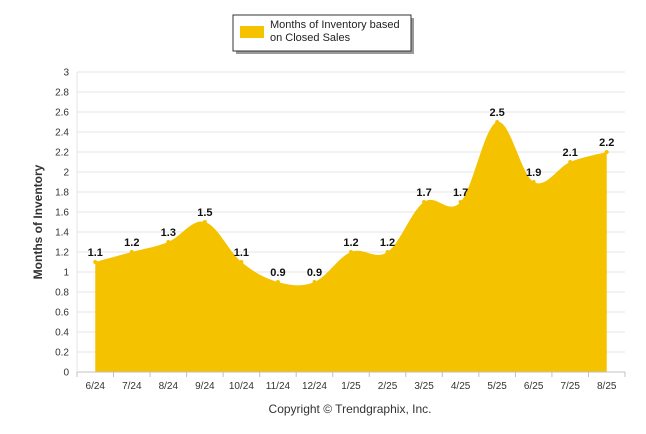  Describe the element at coordinates (168, 233) in the screenshot. I see `data-label: 1.3` at that location.